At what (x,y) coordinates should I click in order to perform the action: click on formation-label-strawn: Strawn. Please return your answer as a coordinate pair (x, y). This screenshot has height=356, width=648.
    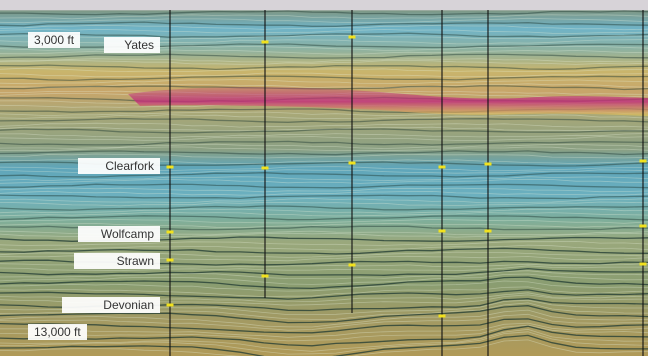
    Looking at the image, I should click on (117, 261).